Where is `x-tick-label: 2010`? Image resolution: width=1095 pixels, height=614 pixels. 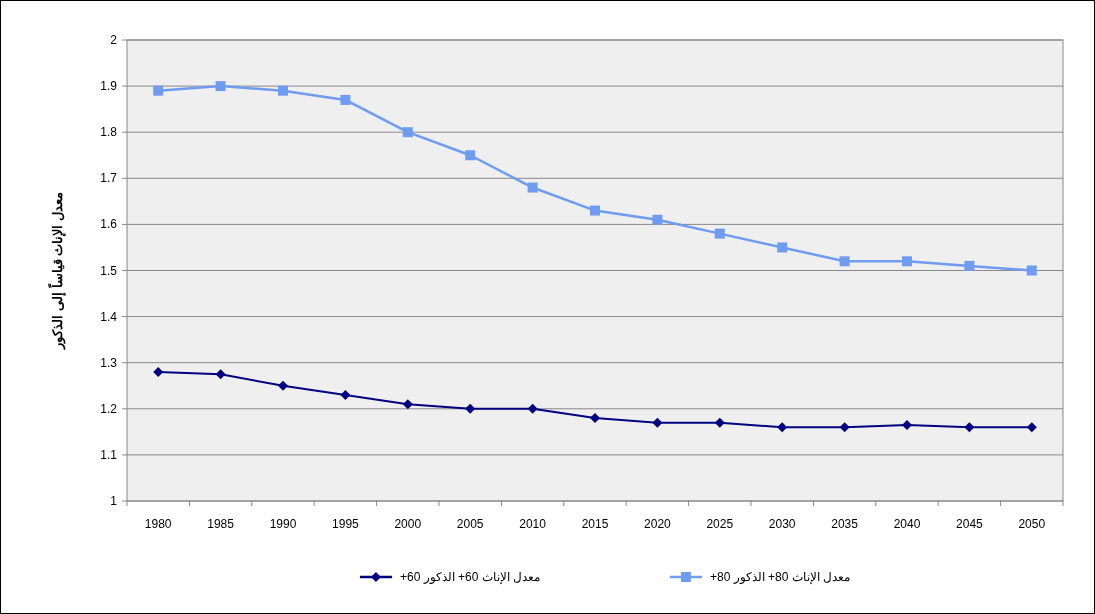
x-tick-label: 2010 is located at coordinates (533, 524).